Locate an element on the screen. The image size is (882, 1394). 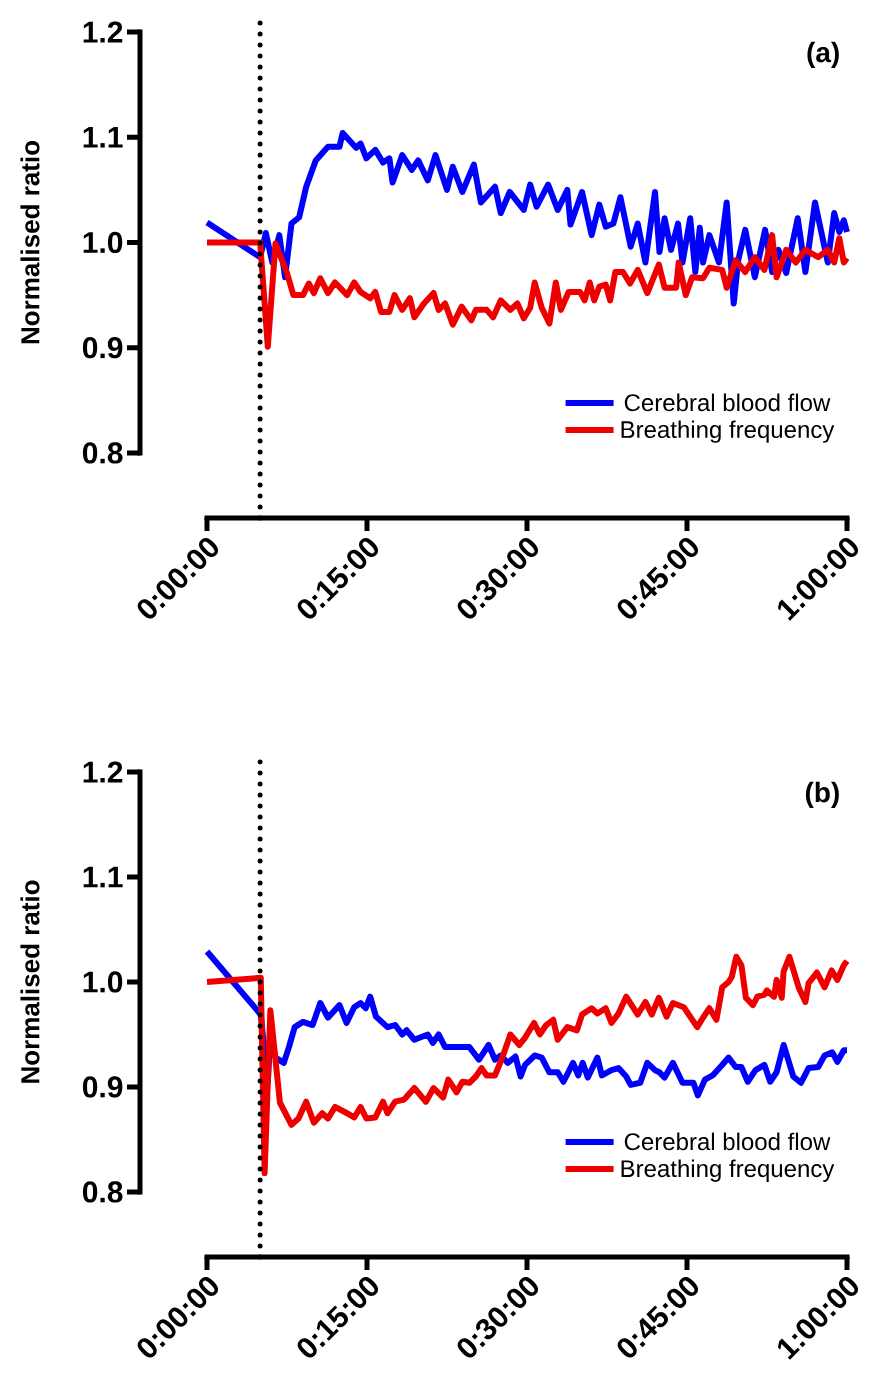
annotation: (b) is located at coordinates (822, 794).